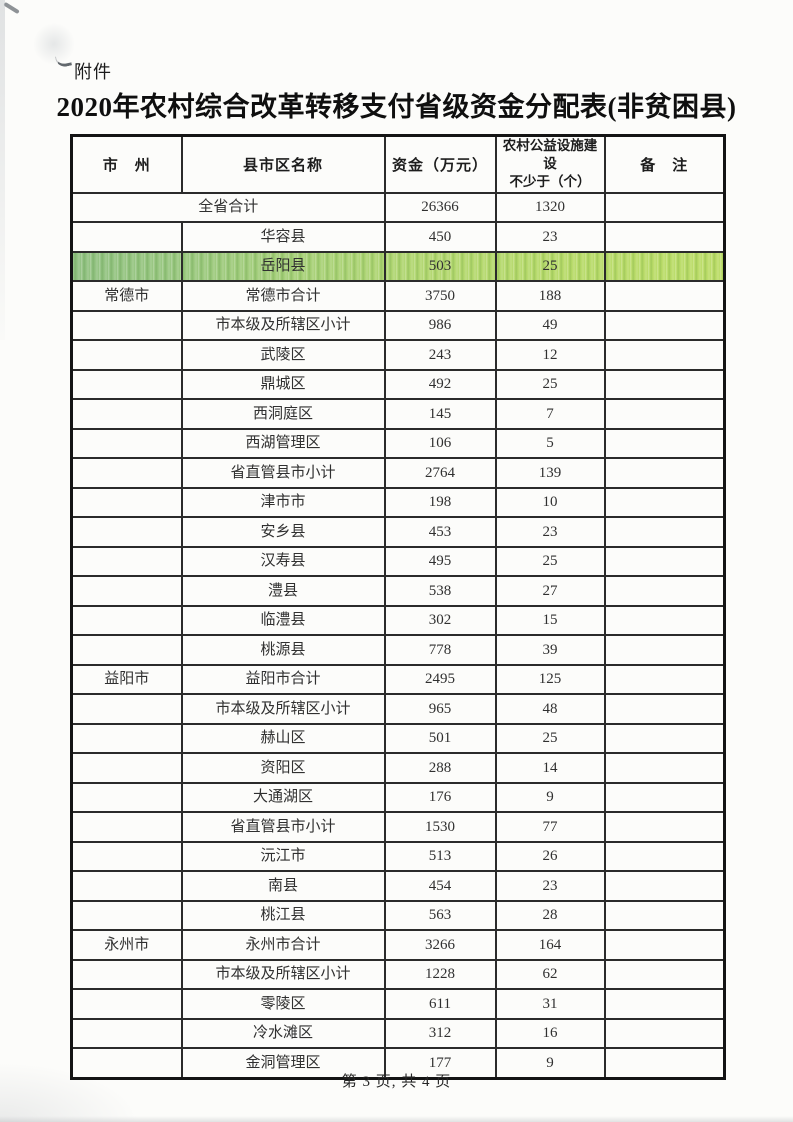 This screenshot has width=793, height=1122. I want to click on header-county-name: 县市区名称, so click(283, 164).